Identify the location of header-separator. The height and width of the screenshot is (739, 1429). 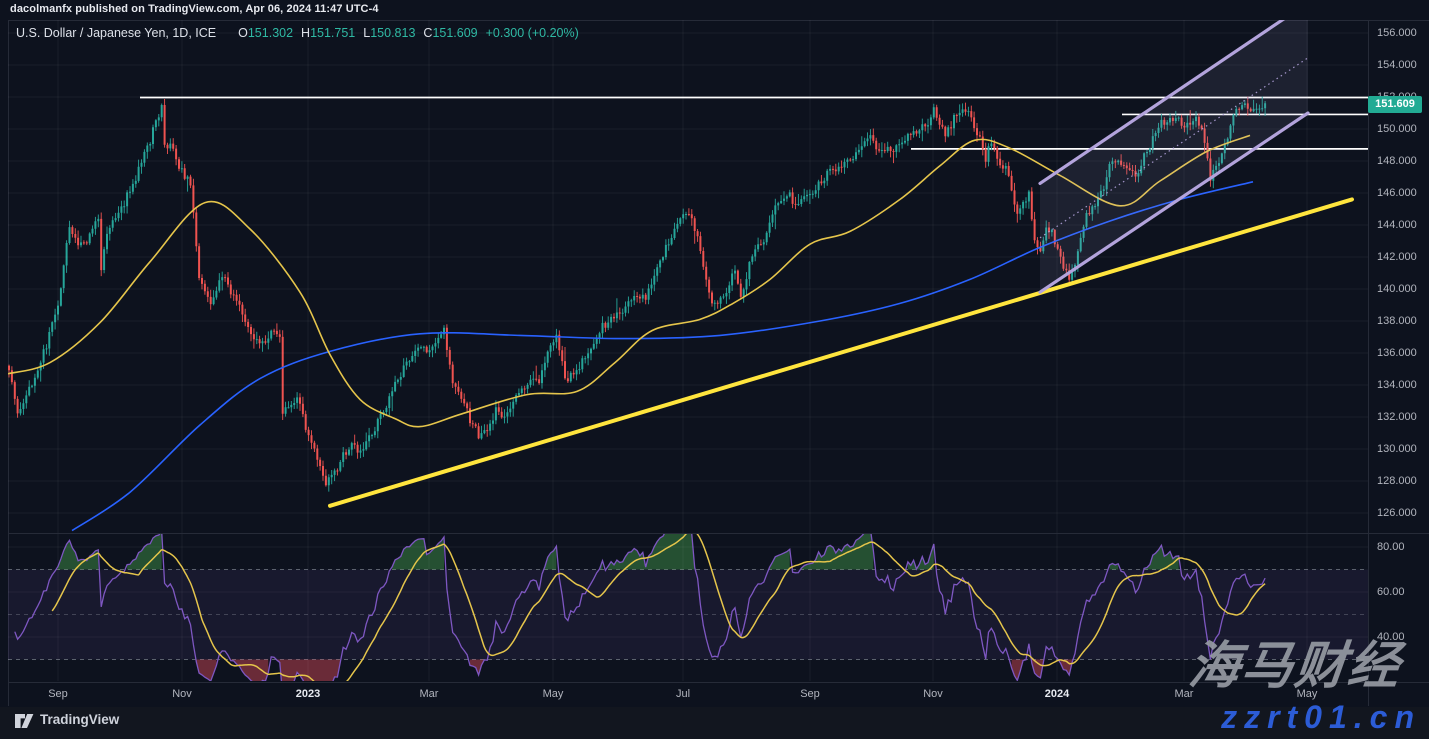
(718, 20).